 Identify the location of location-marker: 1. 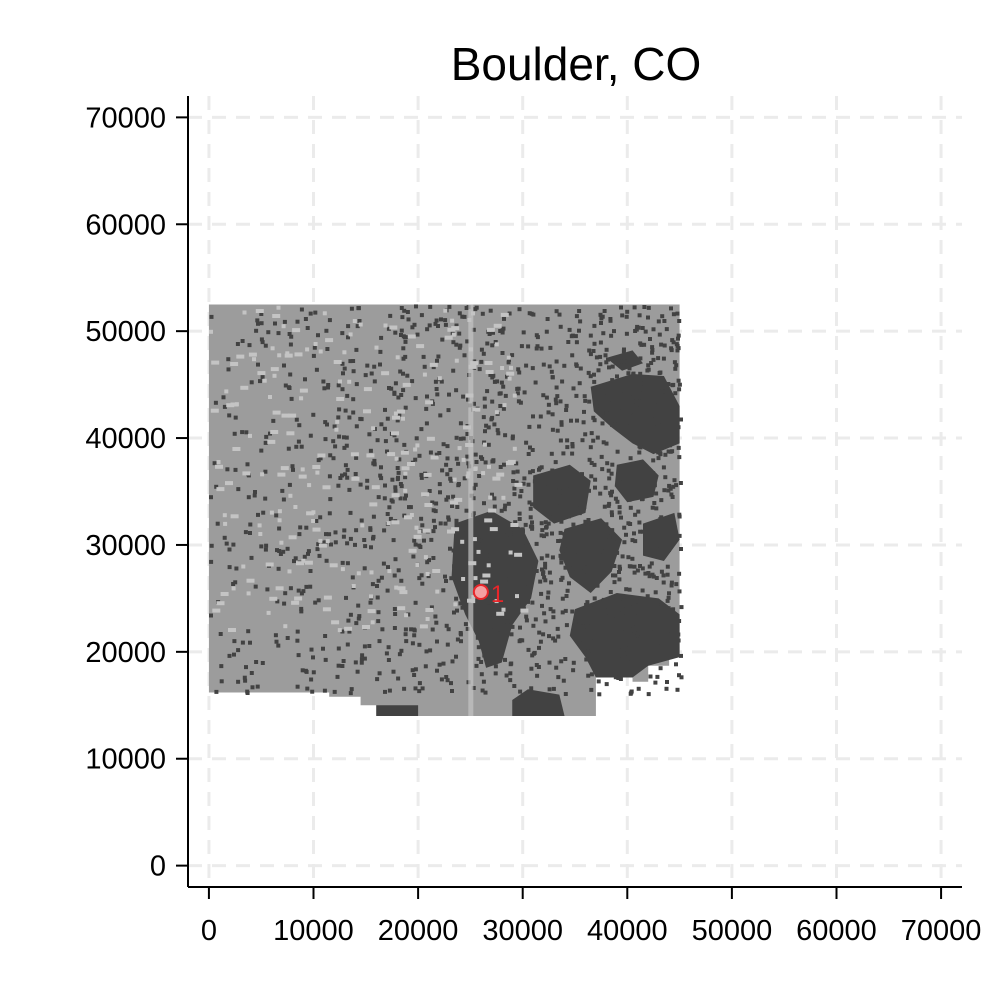
(488, 594).